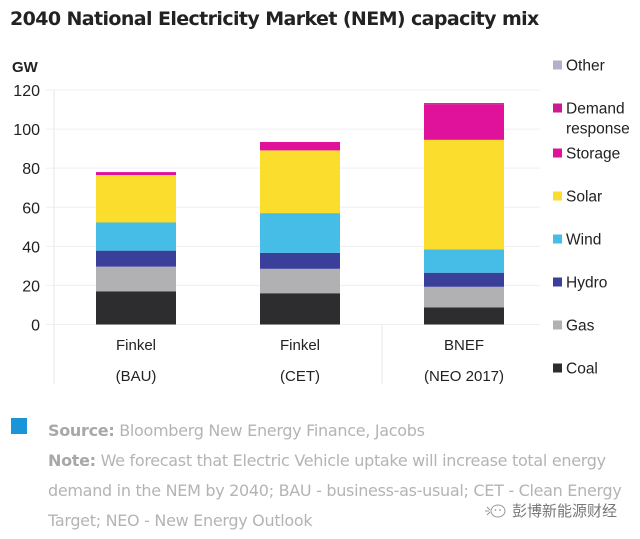  What do you see at coordinates (464, 104) in the screenshot?
I see `bar-segment-demand-response` at bounding box center [464, 104].